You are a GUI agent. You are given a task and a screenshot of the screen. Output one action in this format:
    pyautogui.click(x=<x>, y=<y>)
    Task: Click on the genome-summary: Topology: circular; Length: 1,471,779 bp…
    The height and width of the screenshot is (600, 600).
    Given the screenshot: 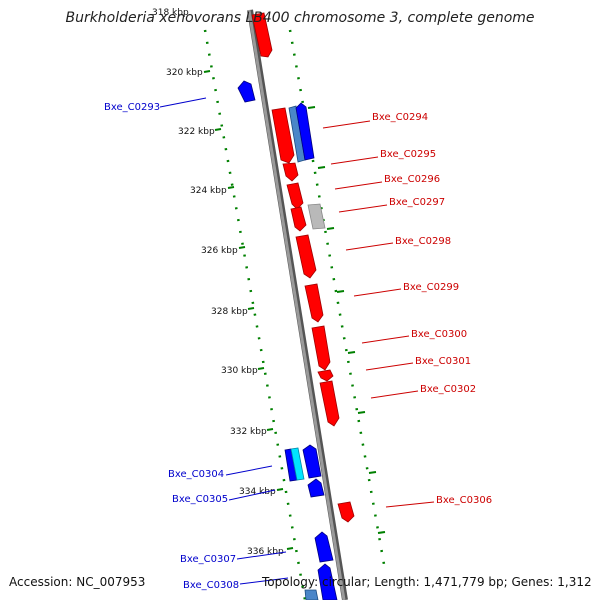 What is the action you would take?
    pyautogui.click(x=427, y=582)
    